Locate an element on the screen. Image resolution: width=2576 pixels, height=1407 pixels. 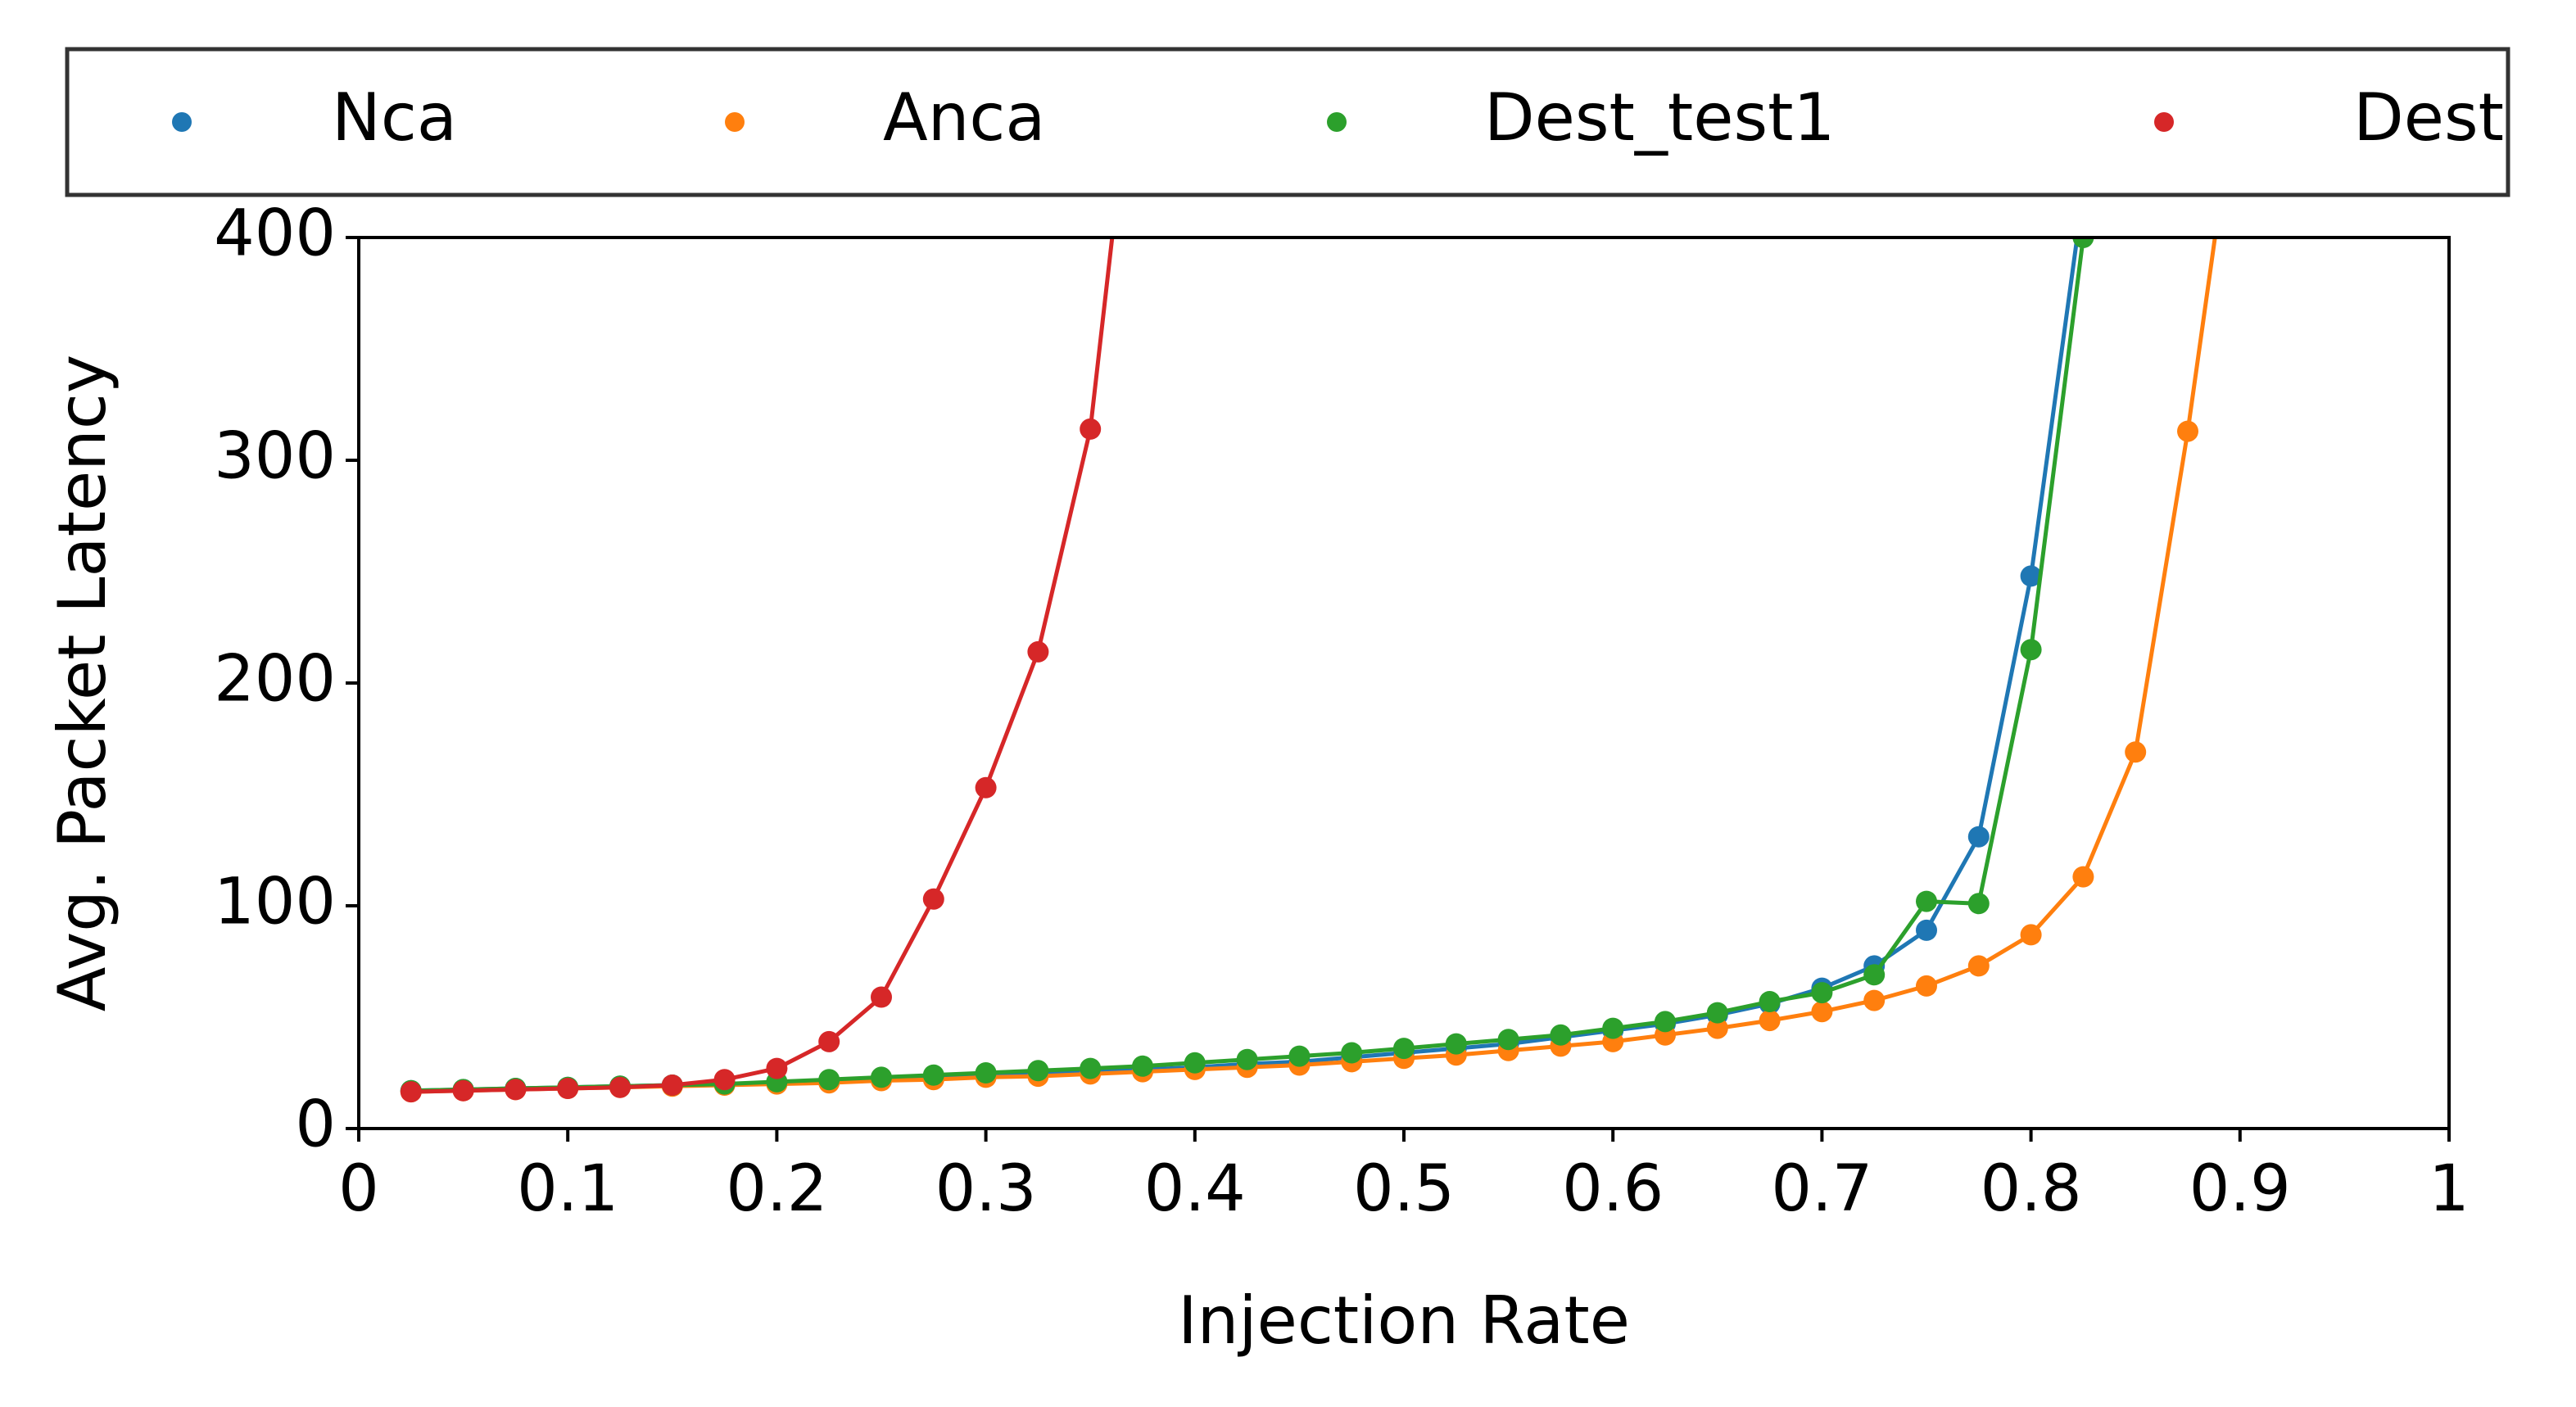
legend-frame is located at coordinates (1287, 122).